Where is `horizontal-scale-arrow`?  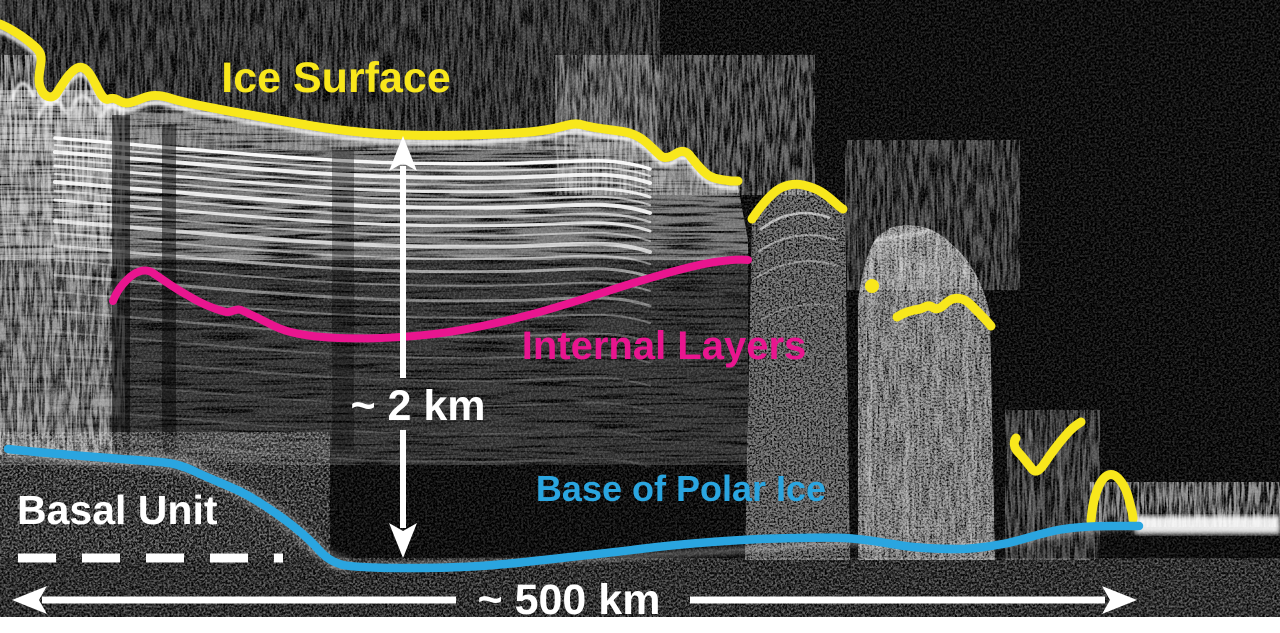 horizontal-scale-arrow is located at coordinates (574, 600).